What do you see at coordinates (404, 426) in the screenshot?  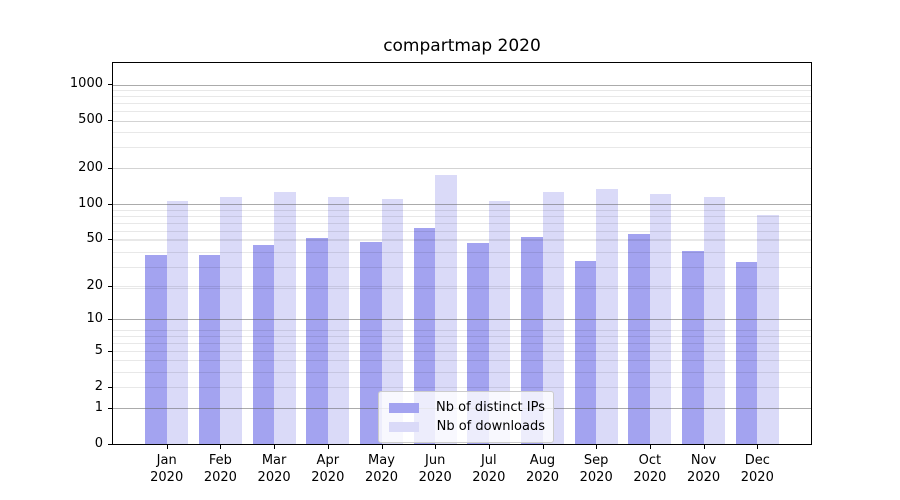 I see `legend-swatch-icon` at bounding box center [404, 426].